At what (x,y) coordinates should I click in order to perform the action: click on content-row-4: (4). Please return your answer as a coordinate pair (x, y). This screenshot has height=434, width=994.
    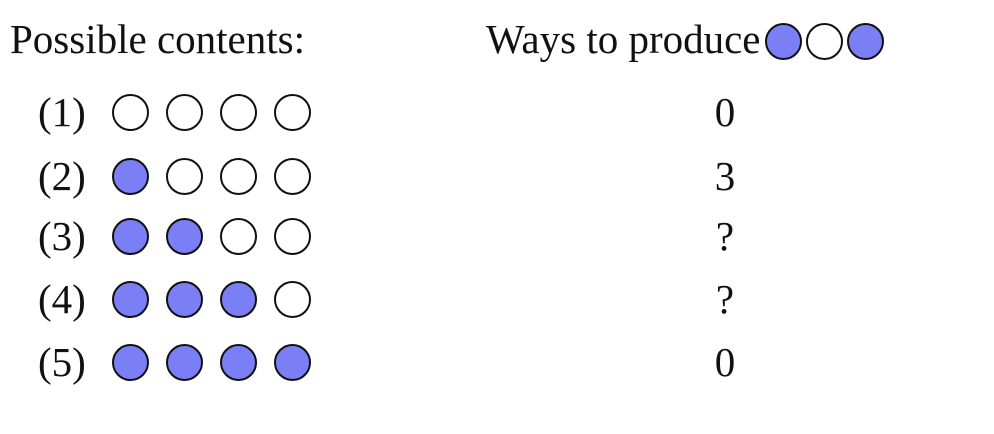
    Looking at the image, I should click on (183, 299).